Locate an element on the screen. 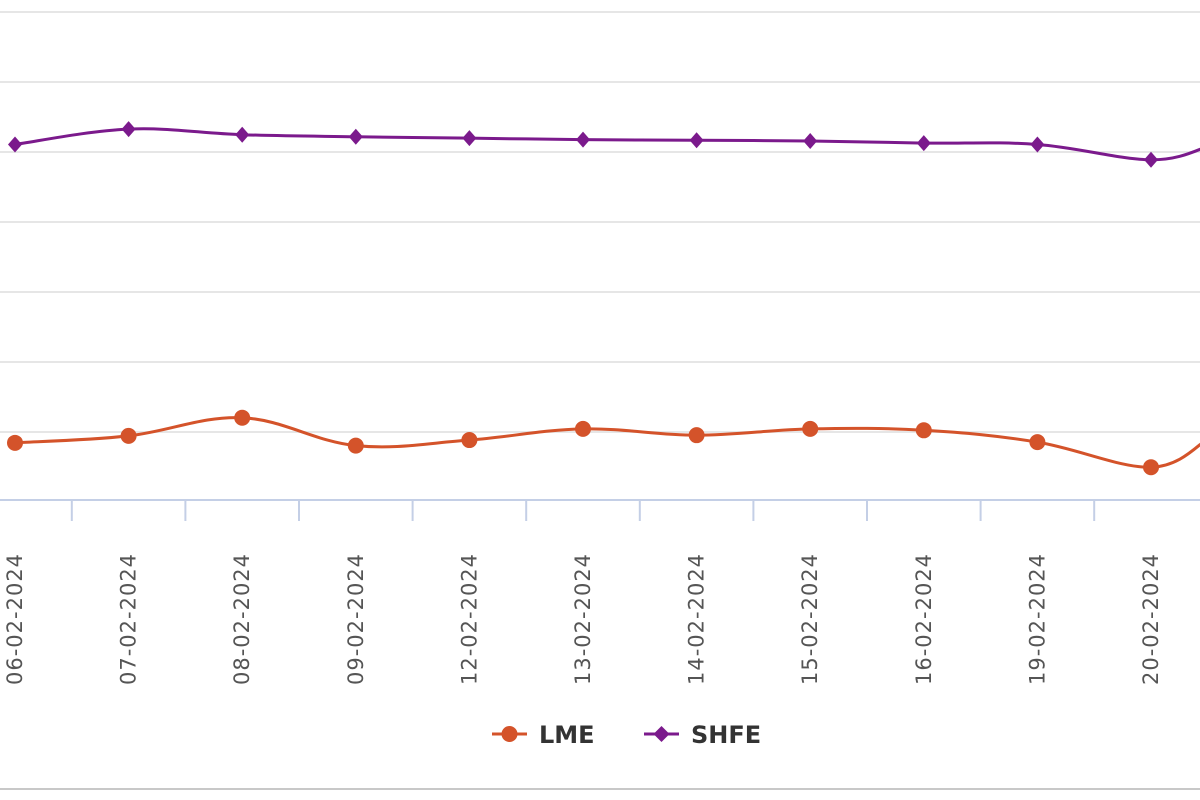 This screenshot has height=800, width=1200. x-tick-label: 16-02-2024 is located at coordinates (924, 619).